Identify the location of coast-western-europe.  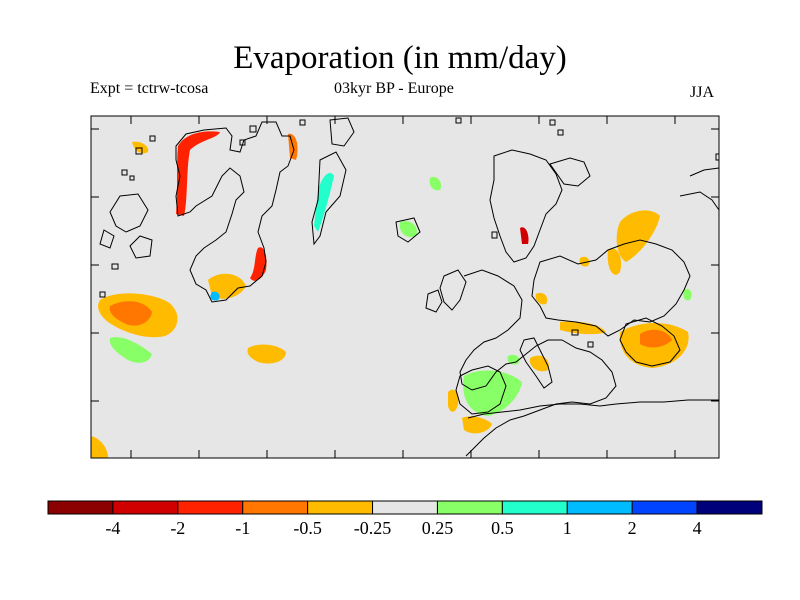
(538, 363).